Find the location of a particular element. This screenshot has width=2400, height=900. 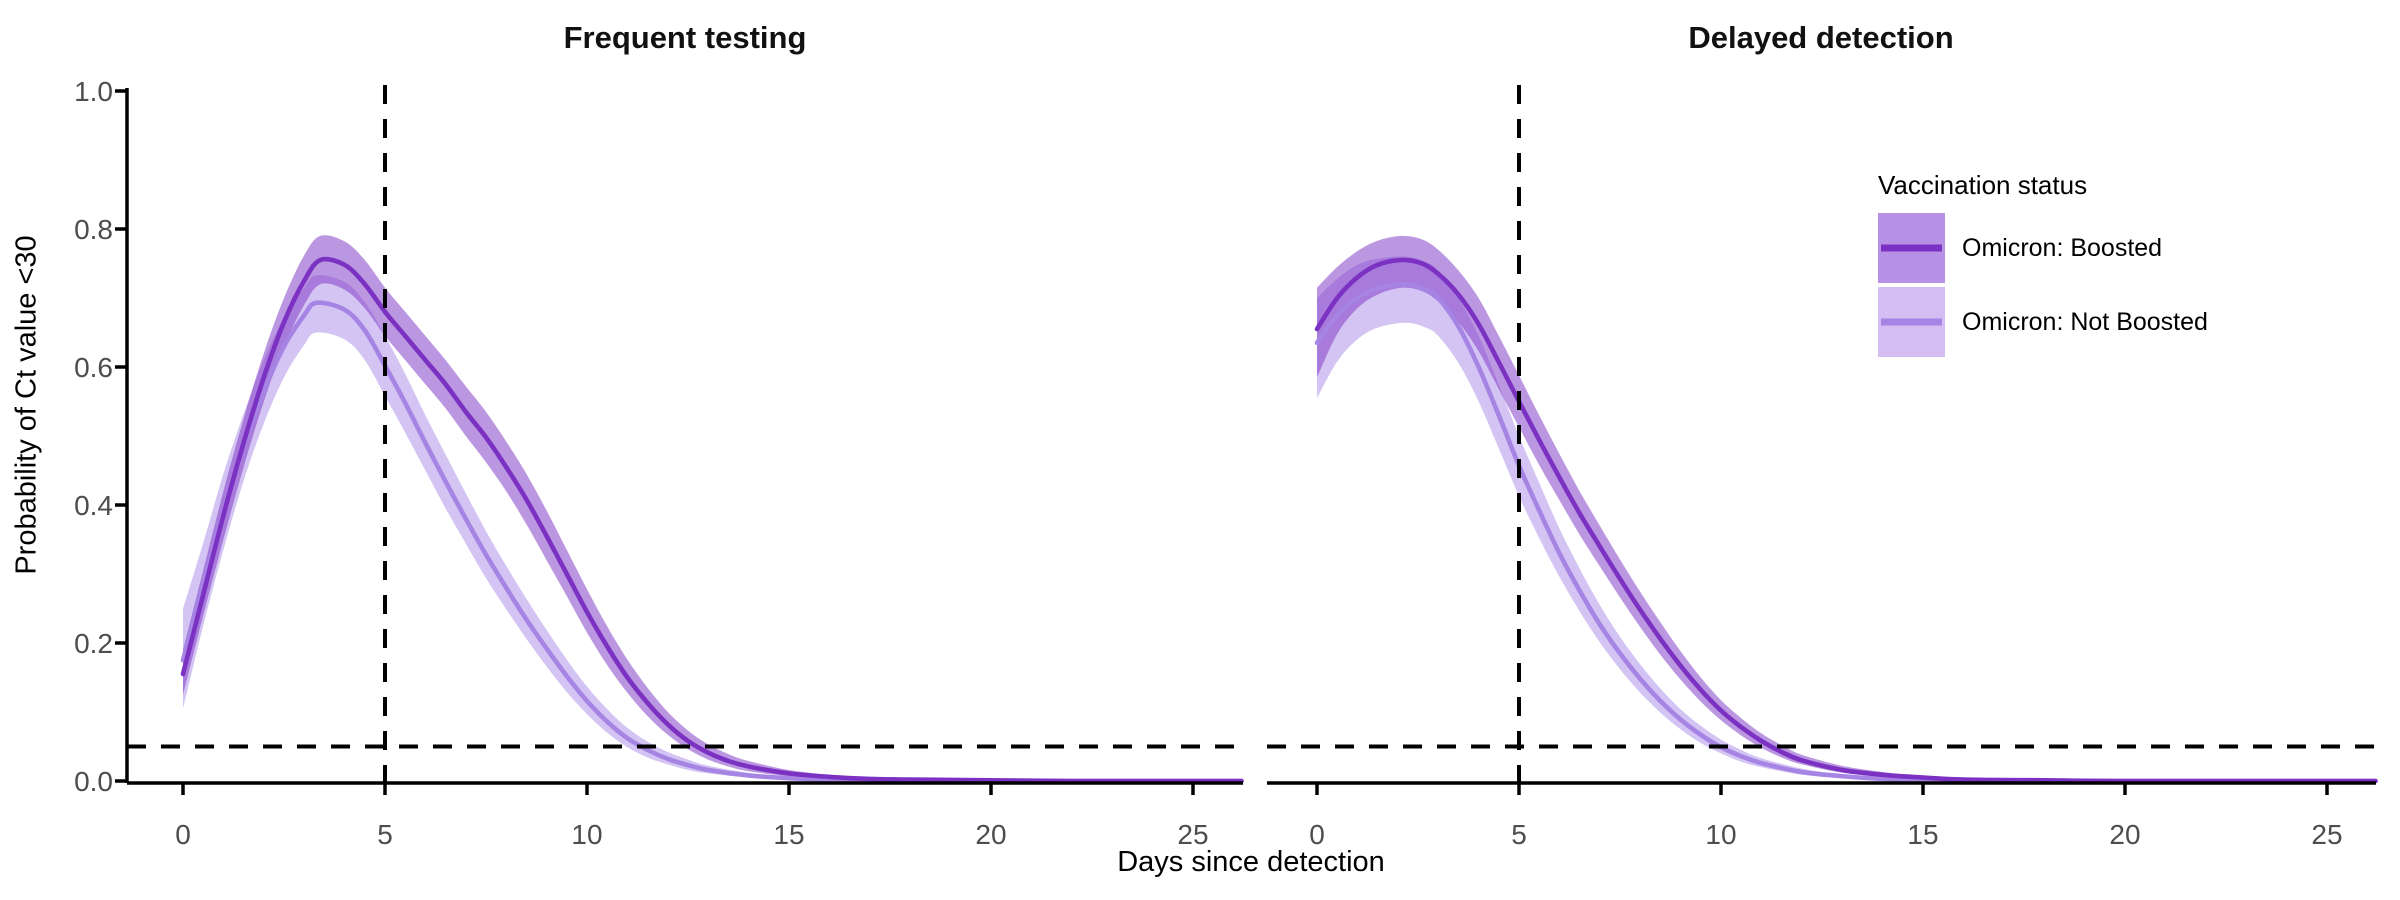

panel-title-delayed-detection: Delayed detection is located at coordinates (1821, 37).